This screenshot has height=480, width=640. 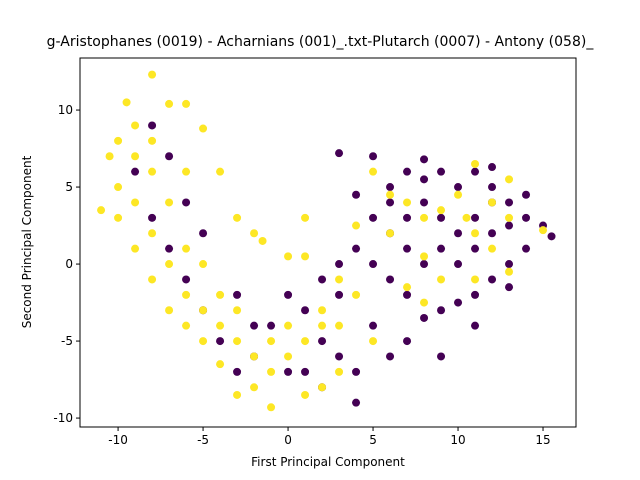 What do you see at coordinates (69, 264) in the screenshot?
I see `y-tick-label: 0` at bounding box center [69, 264].